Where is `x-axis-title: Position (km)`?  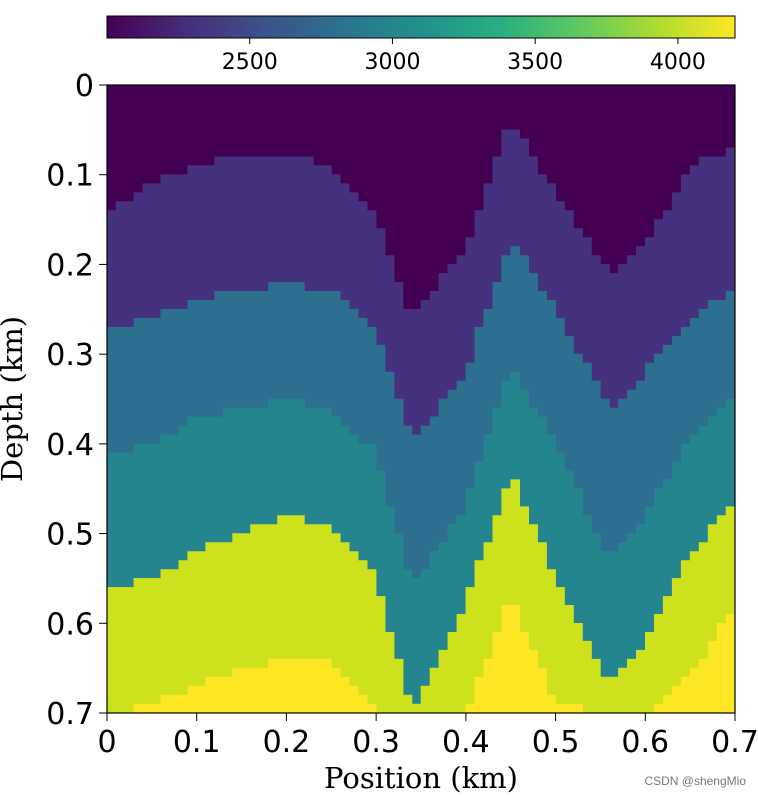
x-axis-title: Position (km) is located at coordinates (421, 778).